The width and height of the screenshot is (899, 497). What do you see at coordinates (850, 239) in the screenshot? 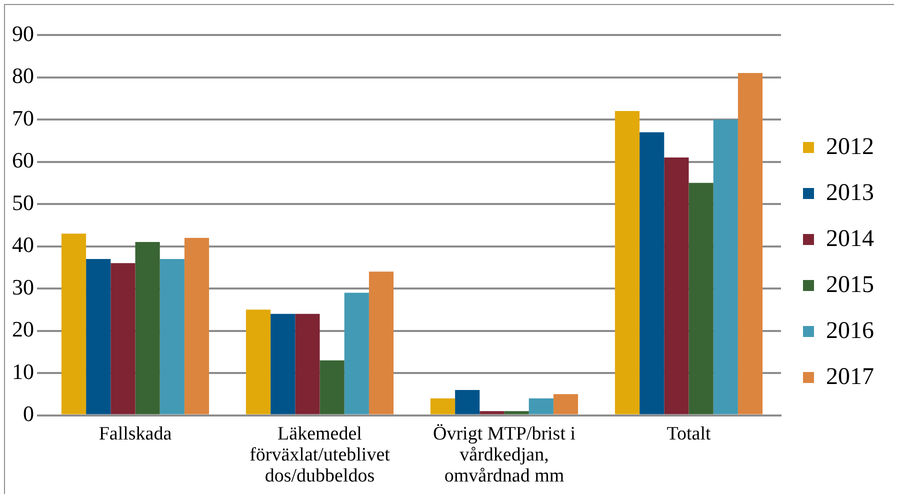
I see `legend-label: 2014` at bounding box center [850, 239].